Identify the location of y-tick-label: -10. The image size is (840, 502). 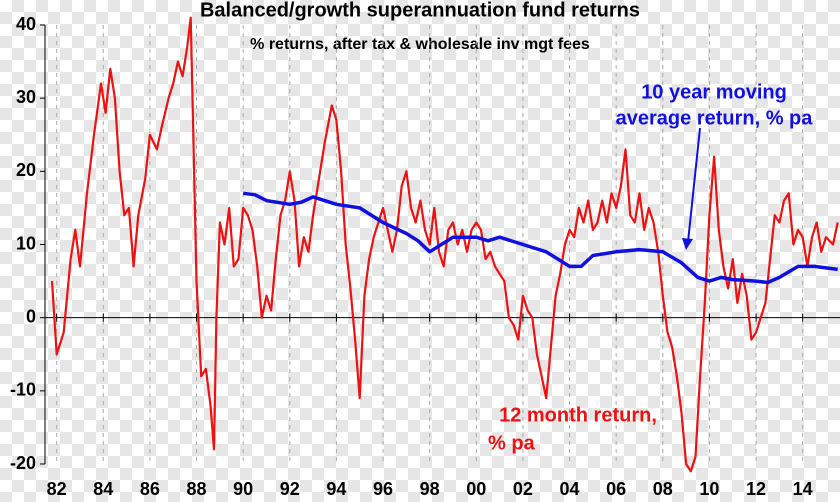
(23, 390).